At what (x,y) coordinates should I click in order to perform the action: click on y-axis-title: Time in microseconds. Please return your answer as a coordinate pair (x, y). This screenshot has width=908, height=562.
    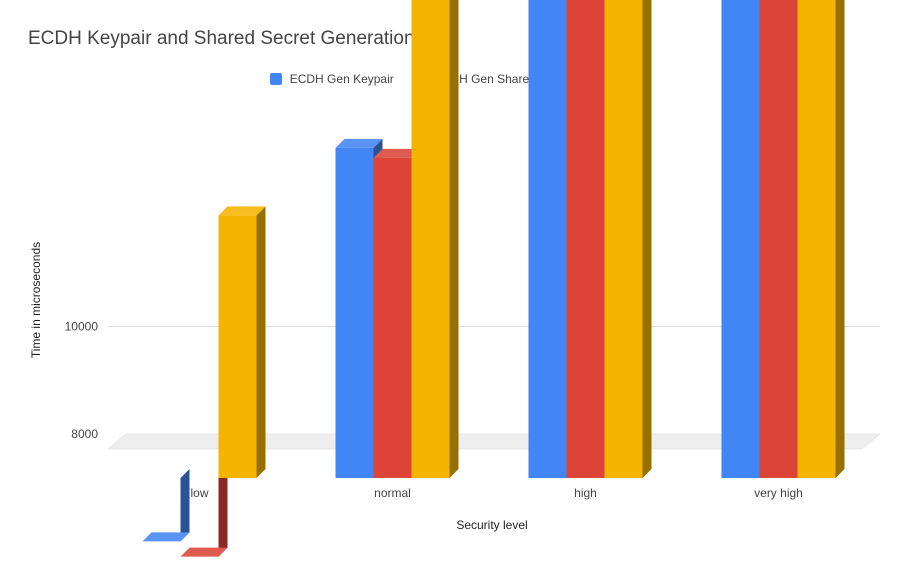
    Looking at the image, I should click on (36, 300).